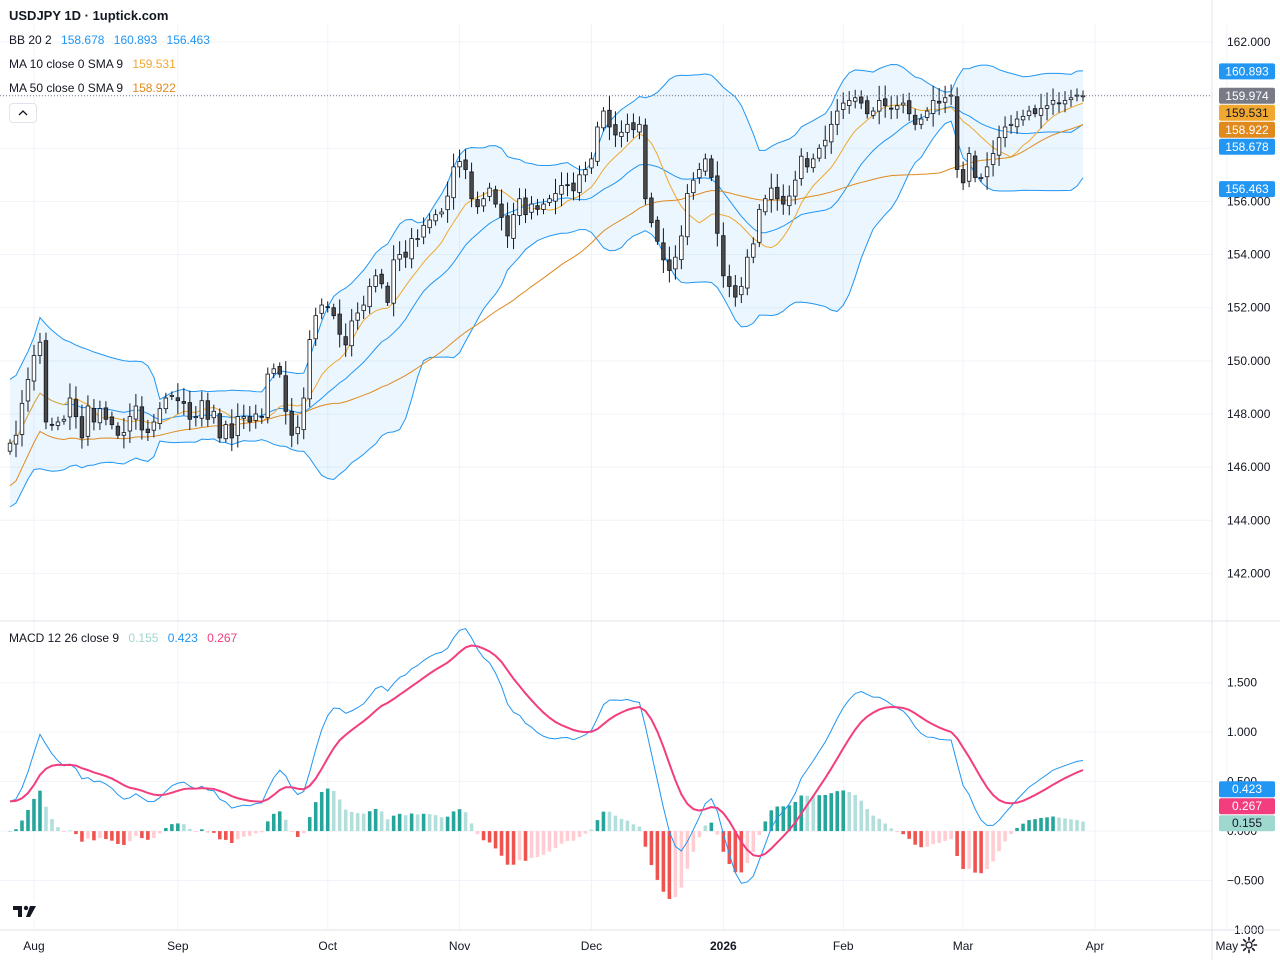 The width and height of the screenshot is (1280, 960). Describe the element at coordinates (33, 946) in the screenshot. I see `time-tick-label: Aug` at that location.